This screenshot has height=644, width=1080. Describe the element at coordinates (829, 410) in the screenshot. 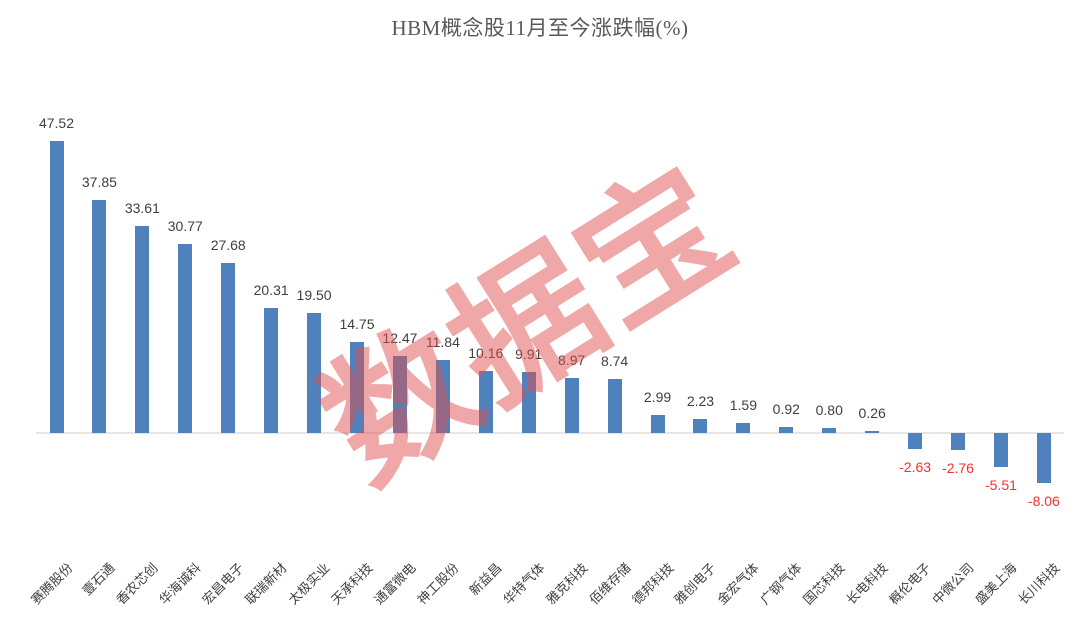

I see `bar-value-label: 0.80` at that location.